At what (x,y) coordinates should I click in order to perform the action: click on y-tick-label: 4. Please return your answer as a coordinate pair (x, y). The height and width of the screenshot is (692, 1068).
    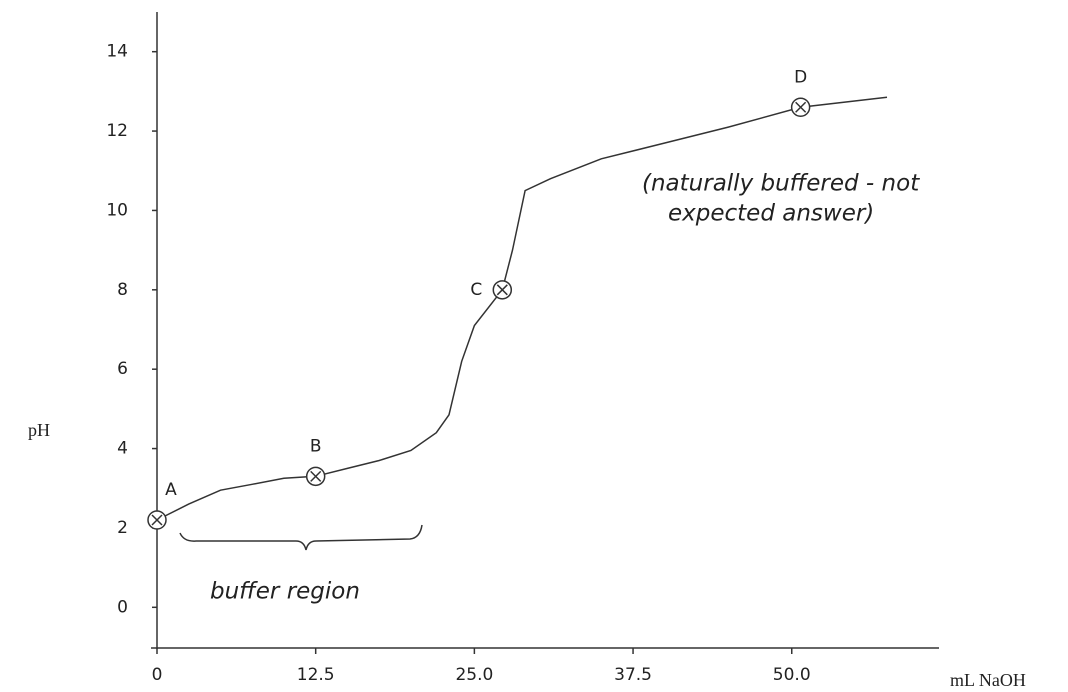
    Looking at the image, I should click on (122, 449).